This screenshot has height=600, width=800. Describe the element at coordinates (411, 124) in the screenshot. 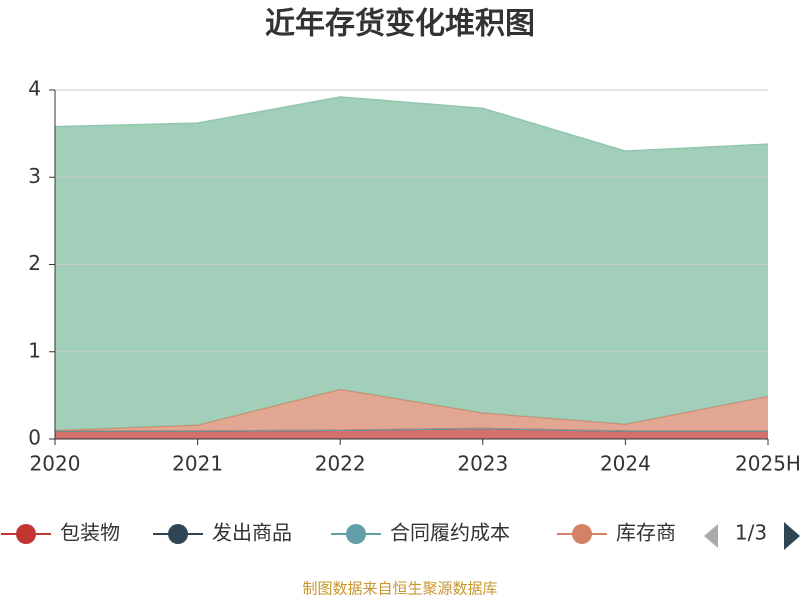

I see `area-line` at that location.